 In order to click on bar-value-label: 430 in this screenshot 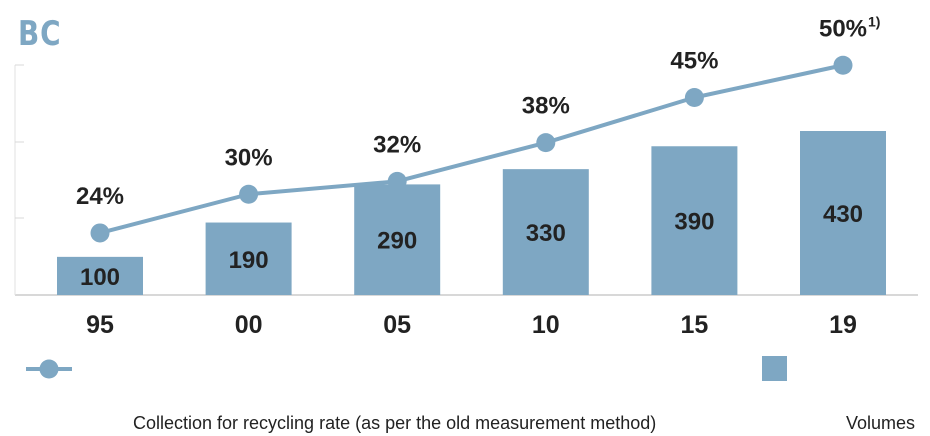, I will do `click(843, 214)`.